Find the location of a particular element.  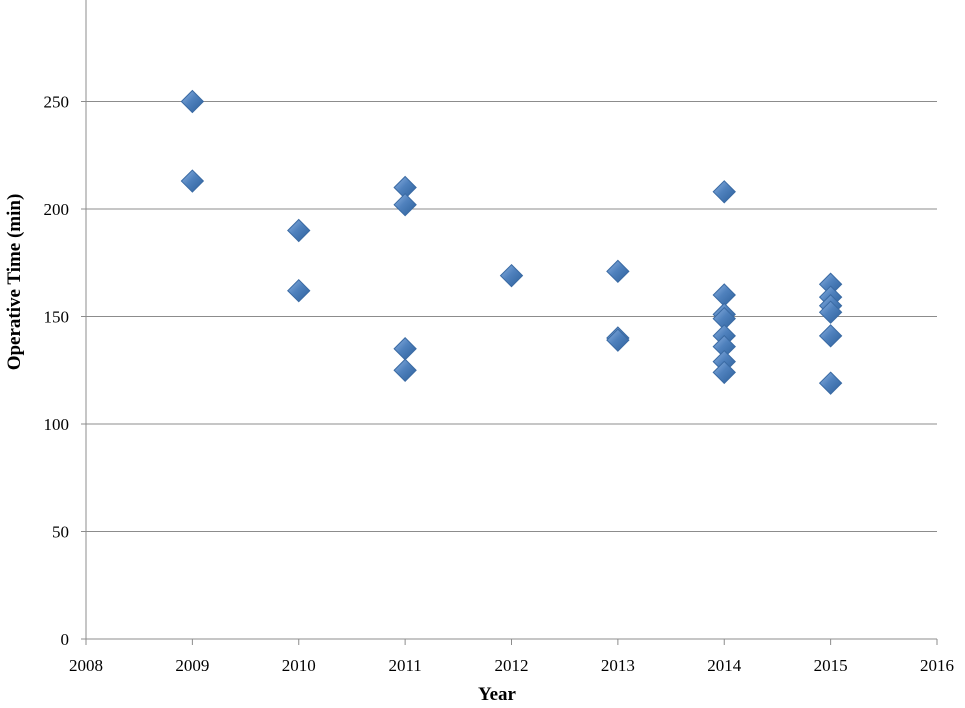

x-axis-title: Year is located at coordinates (497, 694).